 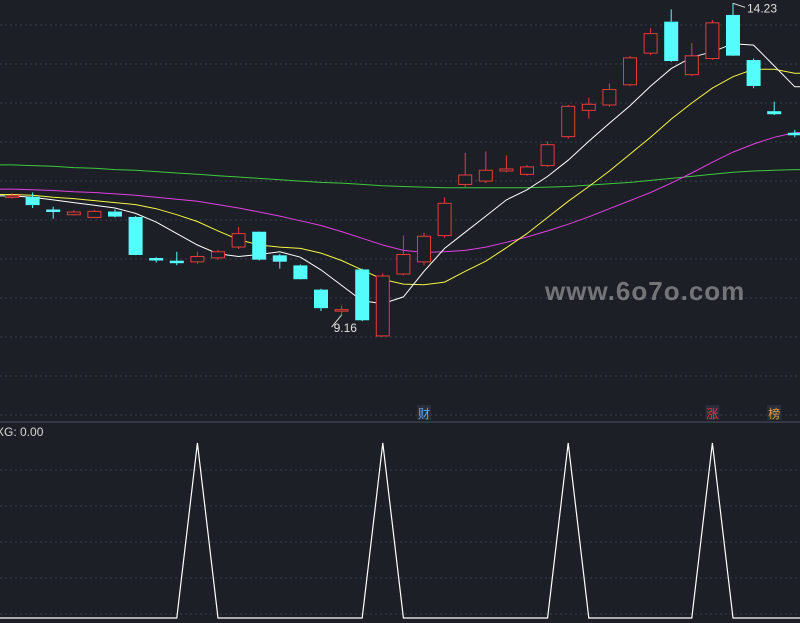 I want to click on marker-label: 财, so click(x=424, y=414).